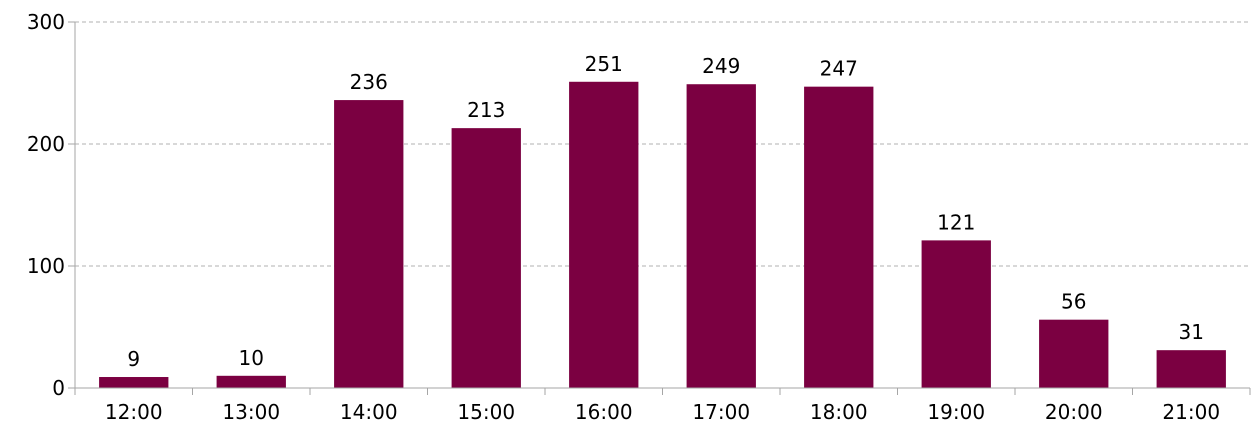 The image size is (1256, 435). Describe the element at coordinates (46, 22) in the screenshot. I see `y-tick-label: 300` at that location.